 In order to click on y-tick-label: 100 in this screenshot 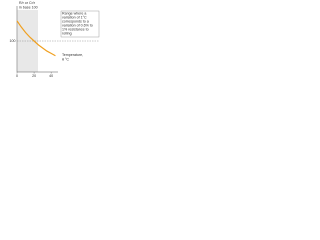, I will do `click(13, 41)`.